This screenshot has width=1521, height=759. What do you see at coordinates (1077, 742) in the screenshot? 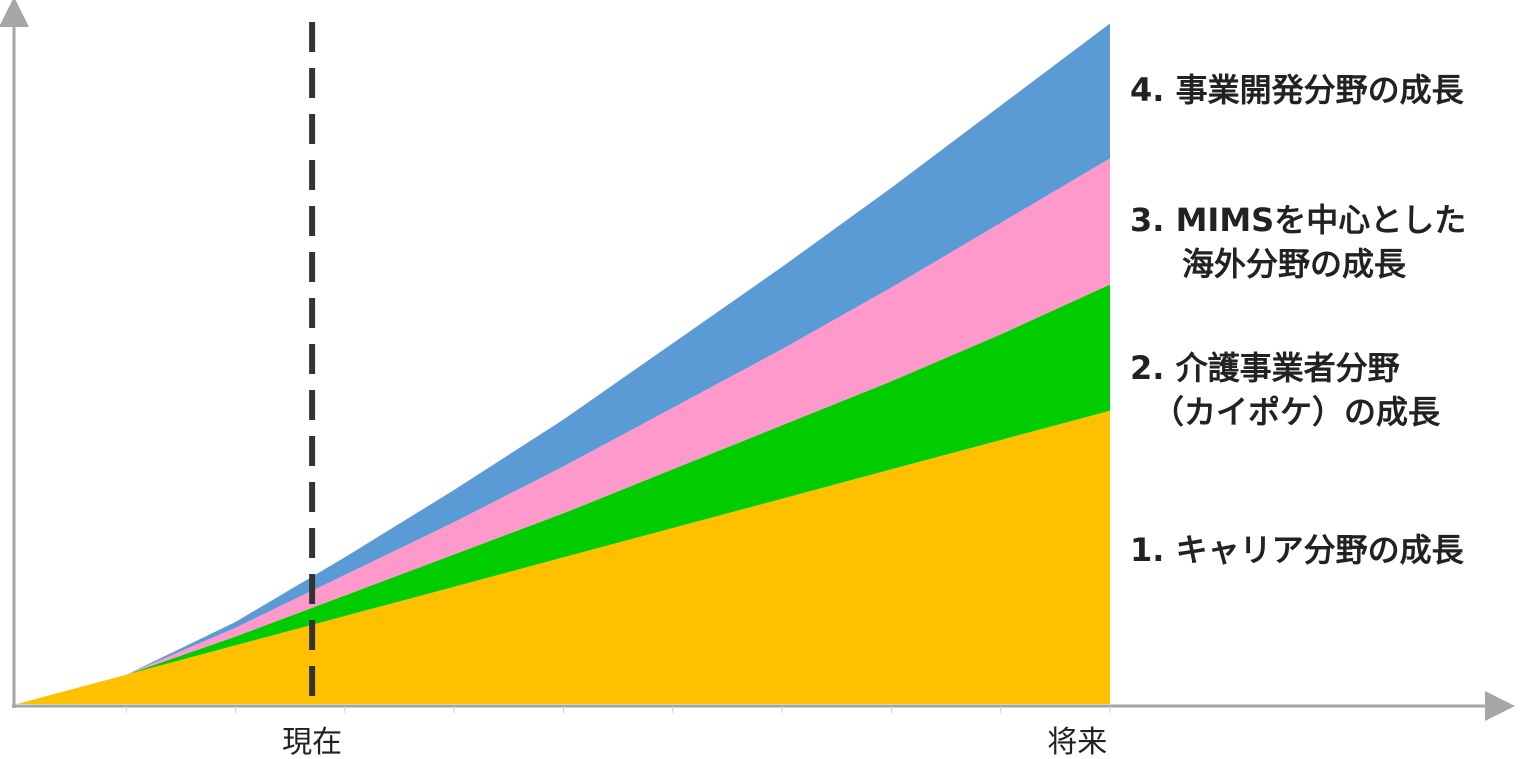
I see `x-tick-label-2: 将来` at bounding box center [1077, 742].